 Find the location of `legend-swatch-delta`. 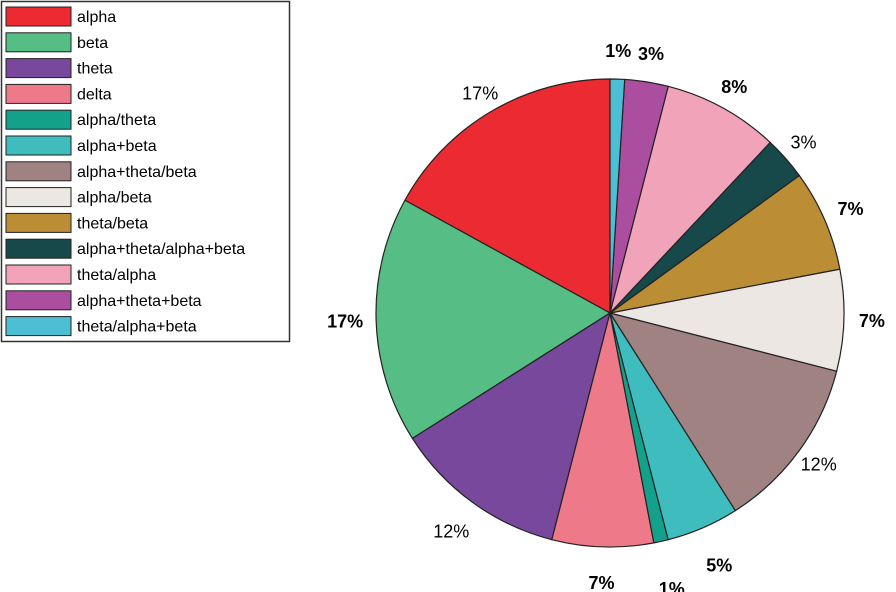

legend-swatch-delta is located at coordinates (38, 93).